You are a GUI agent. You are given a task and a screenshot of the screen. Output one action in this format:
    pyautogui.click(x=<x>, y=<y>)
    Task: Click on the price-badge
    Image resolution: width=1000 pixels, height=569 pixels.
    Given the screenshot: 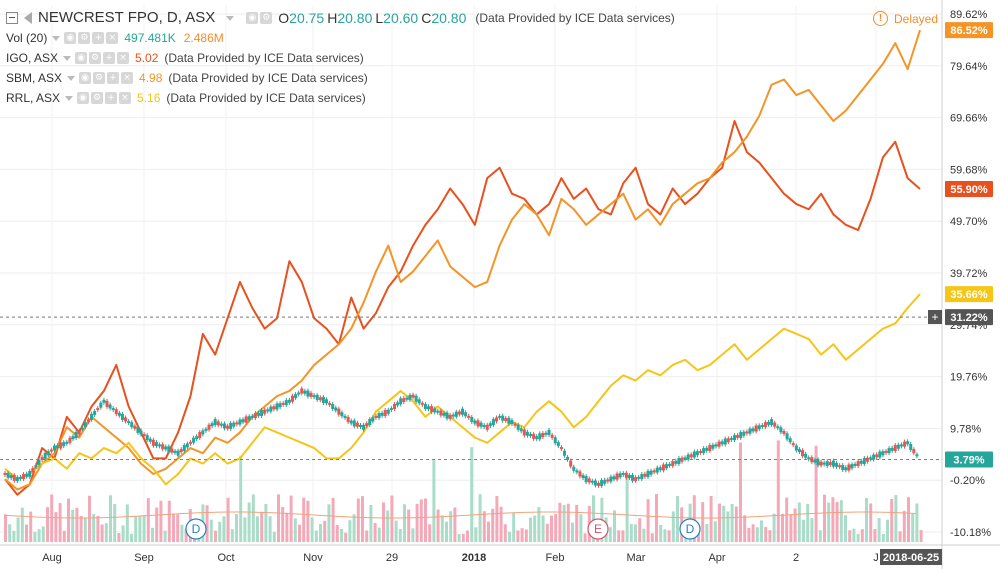 What is the action you would take?
    pyautogui.click(x=969, y=294)
    